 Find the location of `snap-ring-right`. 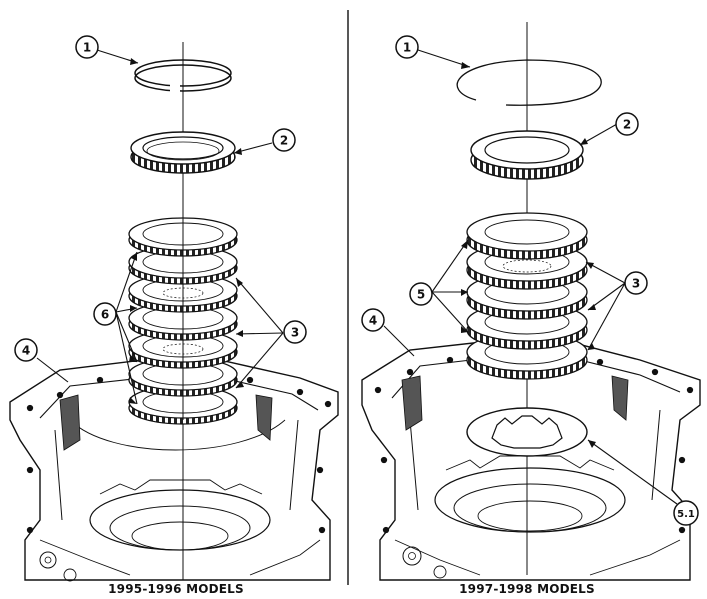

snap-ring-right is located at coordinates (529, 82).